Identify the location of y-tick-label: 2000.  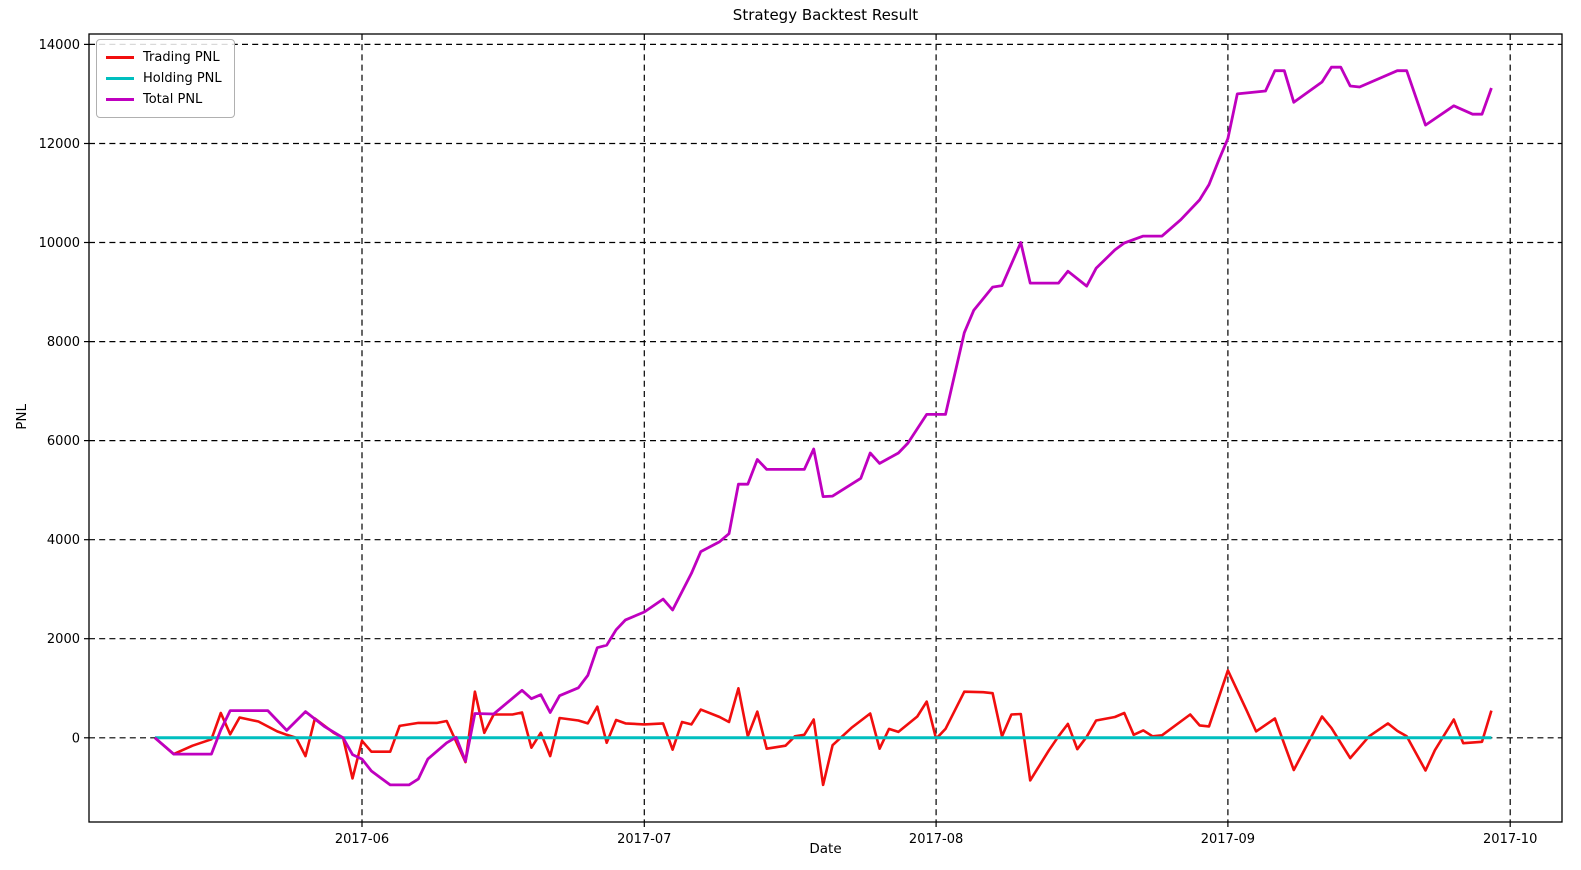
(63, 639).